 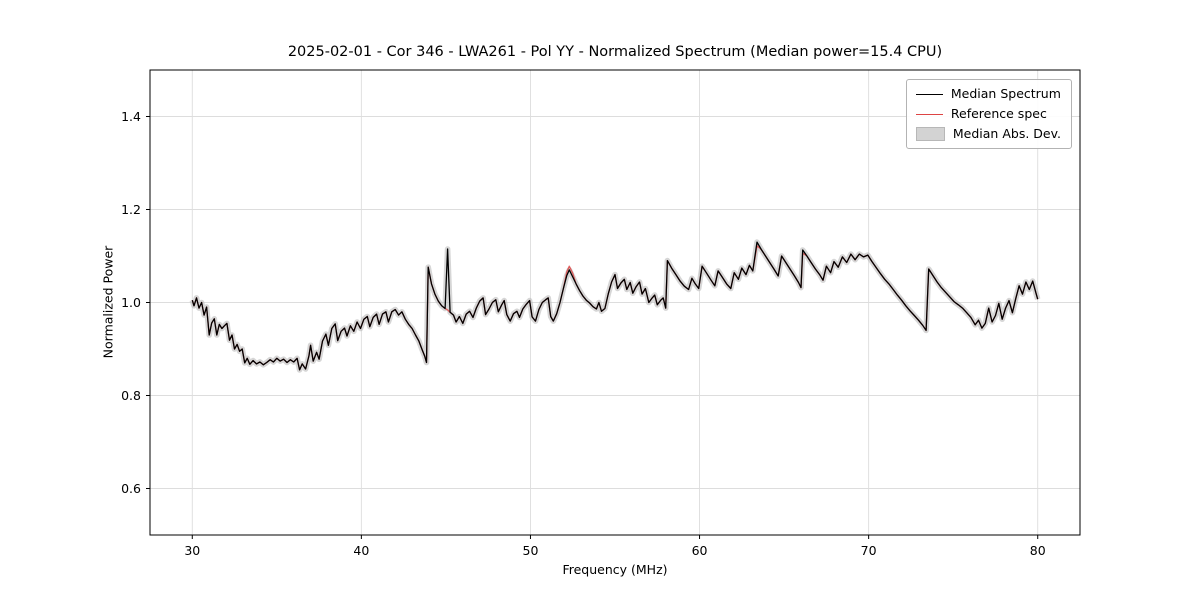 I want to click on legend-item-mad: Median Abs. Dev., so click(x=988, y=133).